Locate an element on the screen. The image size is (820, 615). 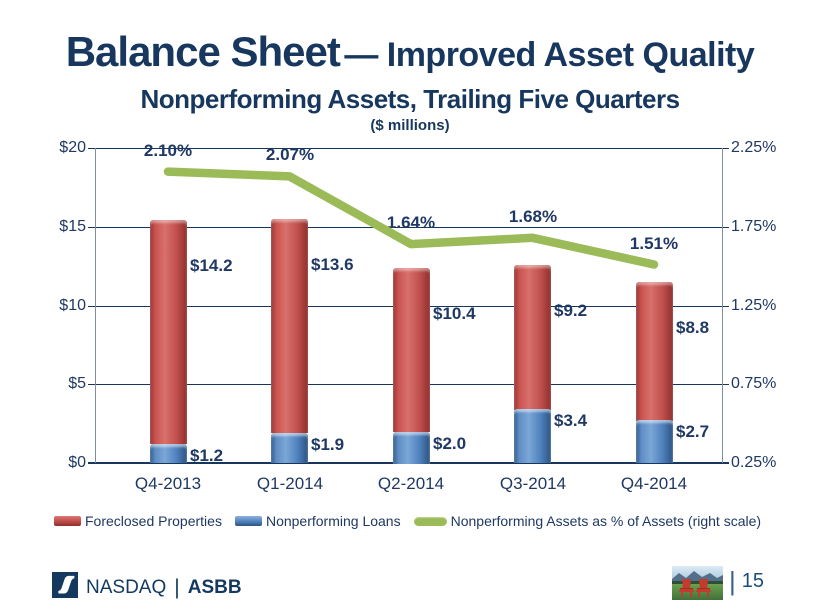
page-number: 15 is located at coordinates (753, 580).